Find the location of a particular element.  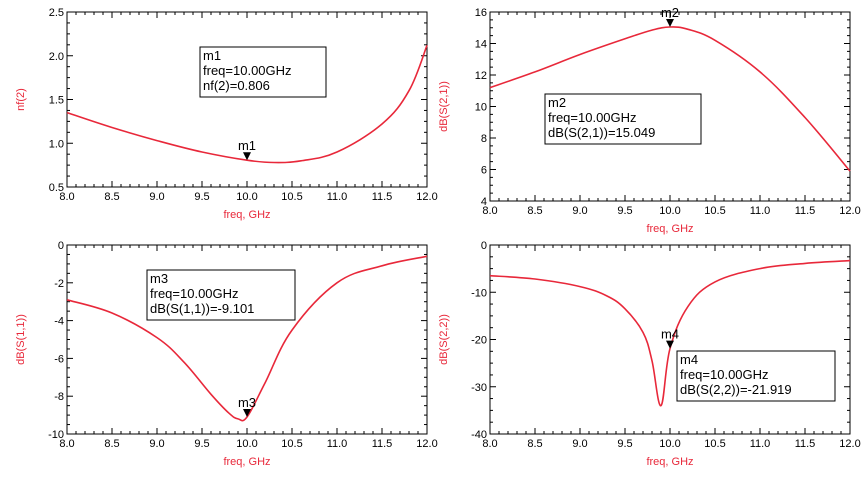

marker-readout-line: m4 is located at coordinates (689, 359).